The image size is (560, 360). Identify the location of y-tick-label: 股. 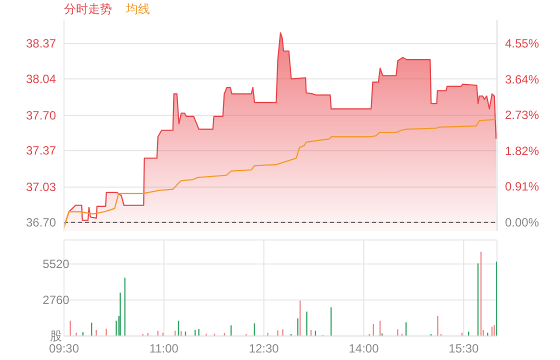
(56, 336).